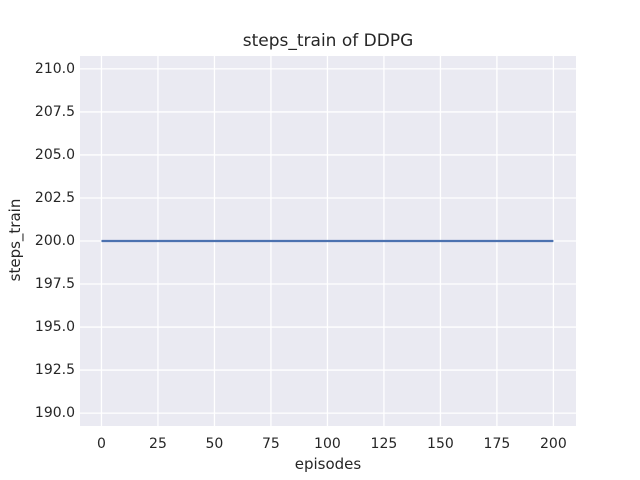  What do you see at coordinates (15, 240) in the screenshot?
I see `y-axis-label: steps_train` at bounding box center [15, 240].